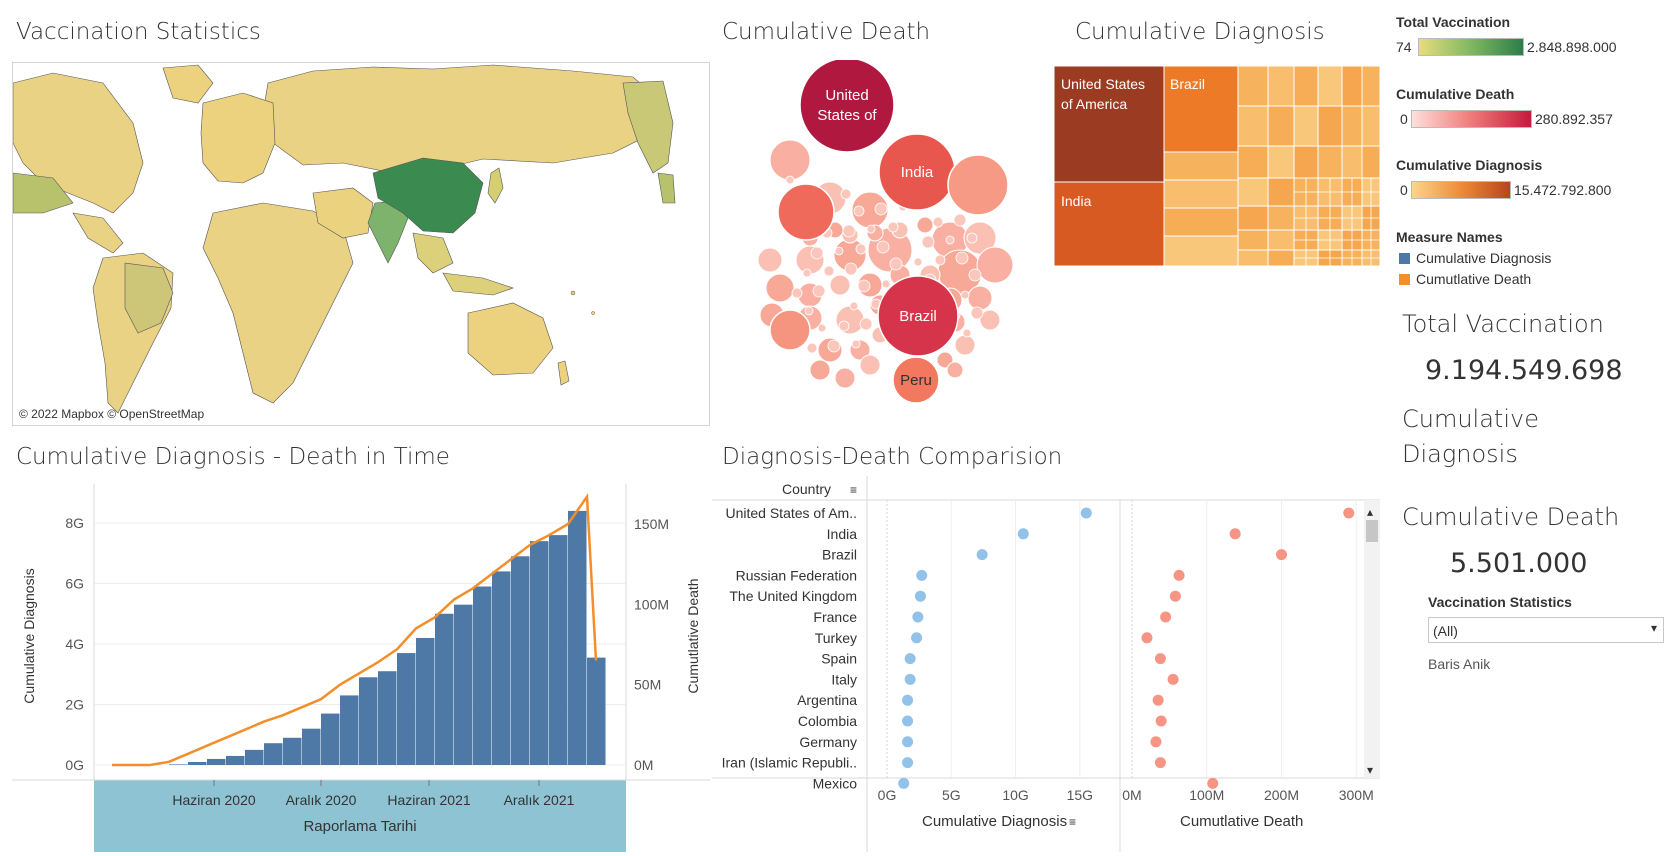 This screenshot has height=856, width=1671. I want to click on legend-total-vaccination-gradient, so click(1471, 47).